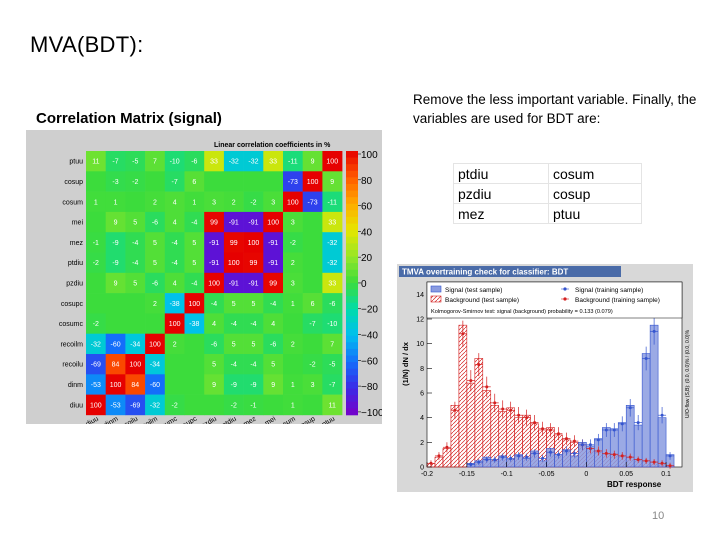 The image size is (720, 540). Describe the element at coordinates (135, 405) in the screenshot. I see `matrix-cell-value: -69` at that location.